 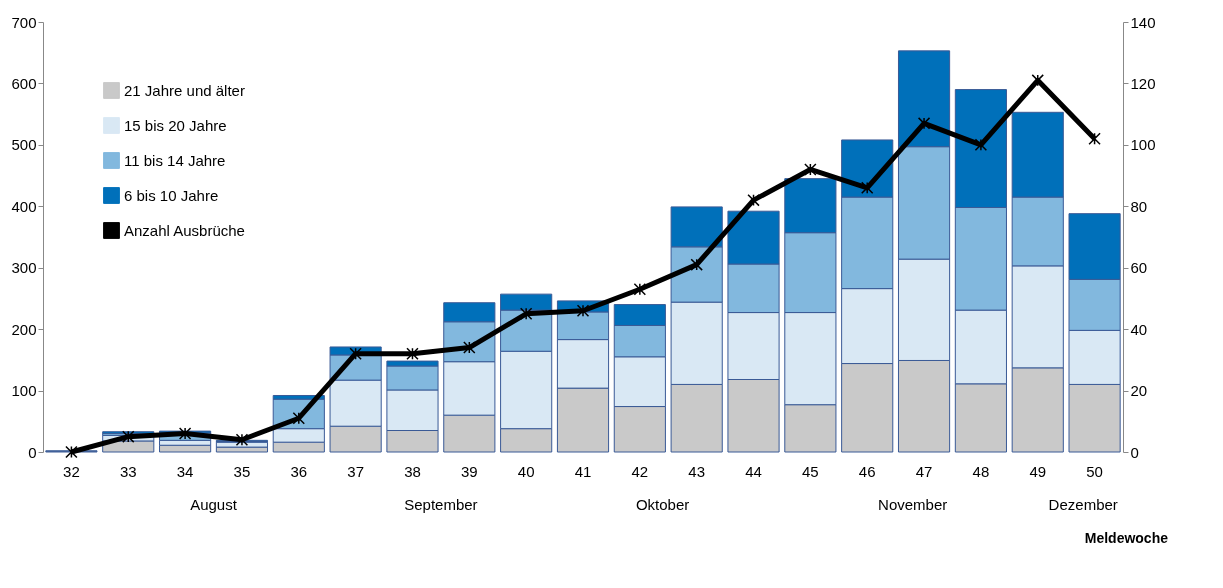 What do you see at coordinates (1143, 22) in the screenshot?
I see `y2-tick-label: 140` at bounding box center [1143, 22].